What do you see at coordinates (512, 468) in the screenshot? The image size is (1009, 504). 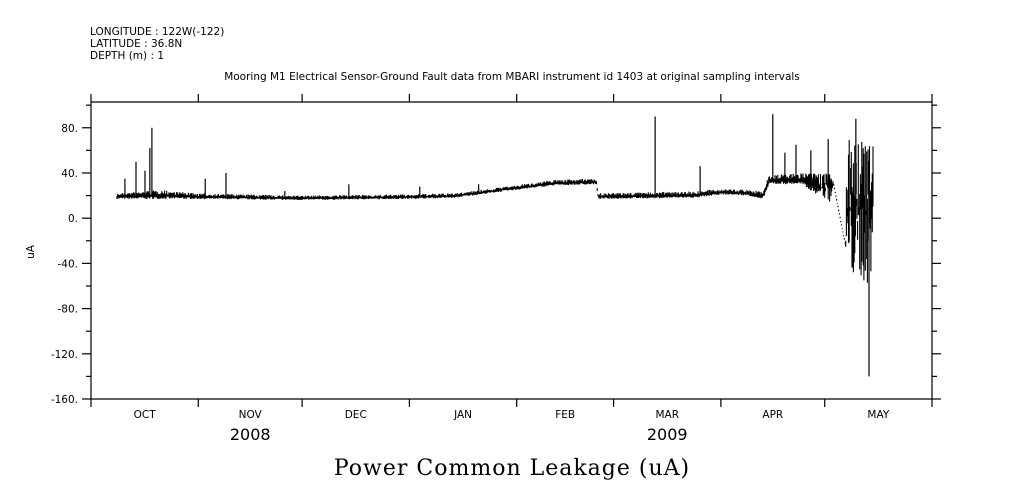 I see `x-axis-title: Power Common Leakage (uA)` at bounding box center [512, 468].